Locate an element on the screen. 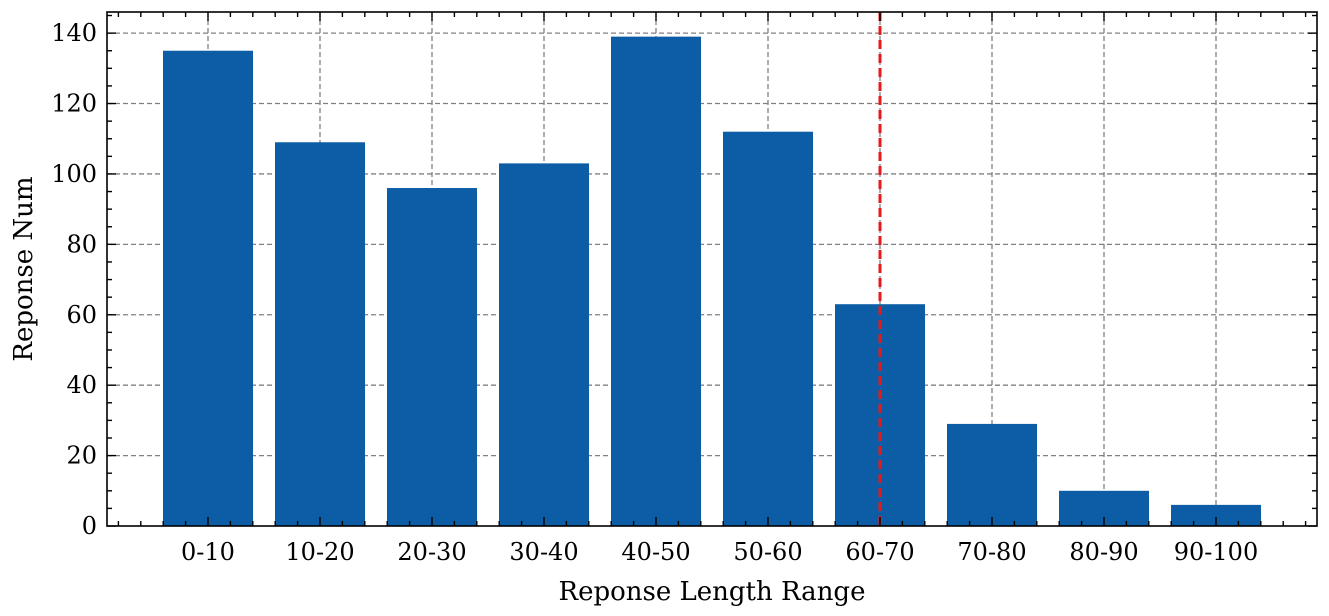  x-tick-label: 50-60 is located at coordinates (767, 552).